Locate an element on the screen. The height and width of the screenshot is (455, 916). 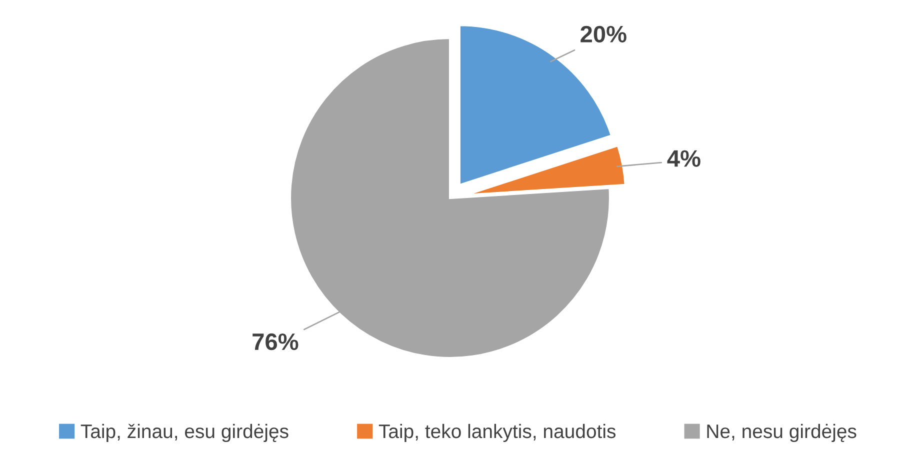
legend-label: Ne, nesu girdėjęs is located at coordinates (781, 433).